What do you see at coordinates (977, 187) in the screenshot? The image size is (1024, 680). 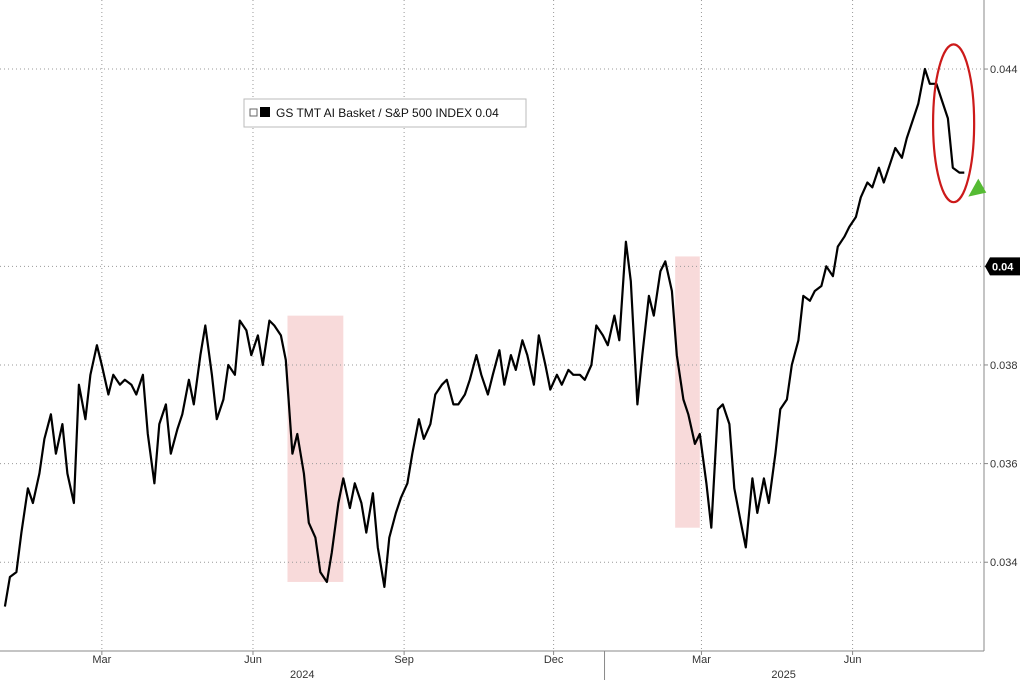 I see `last-value-arrow` at bounding box center [977, 187].